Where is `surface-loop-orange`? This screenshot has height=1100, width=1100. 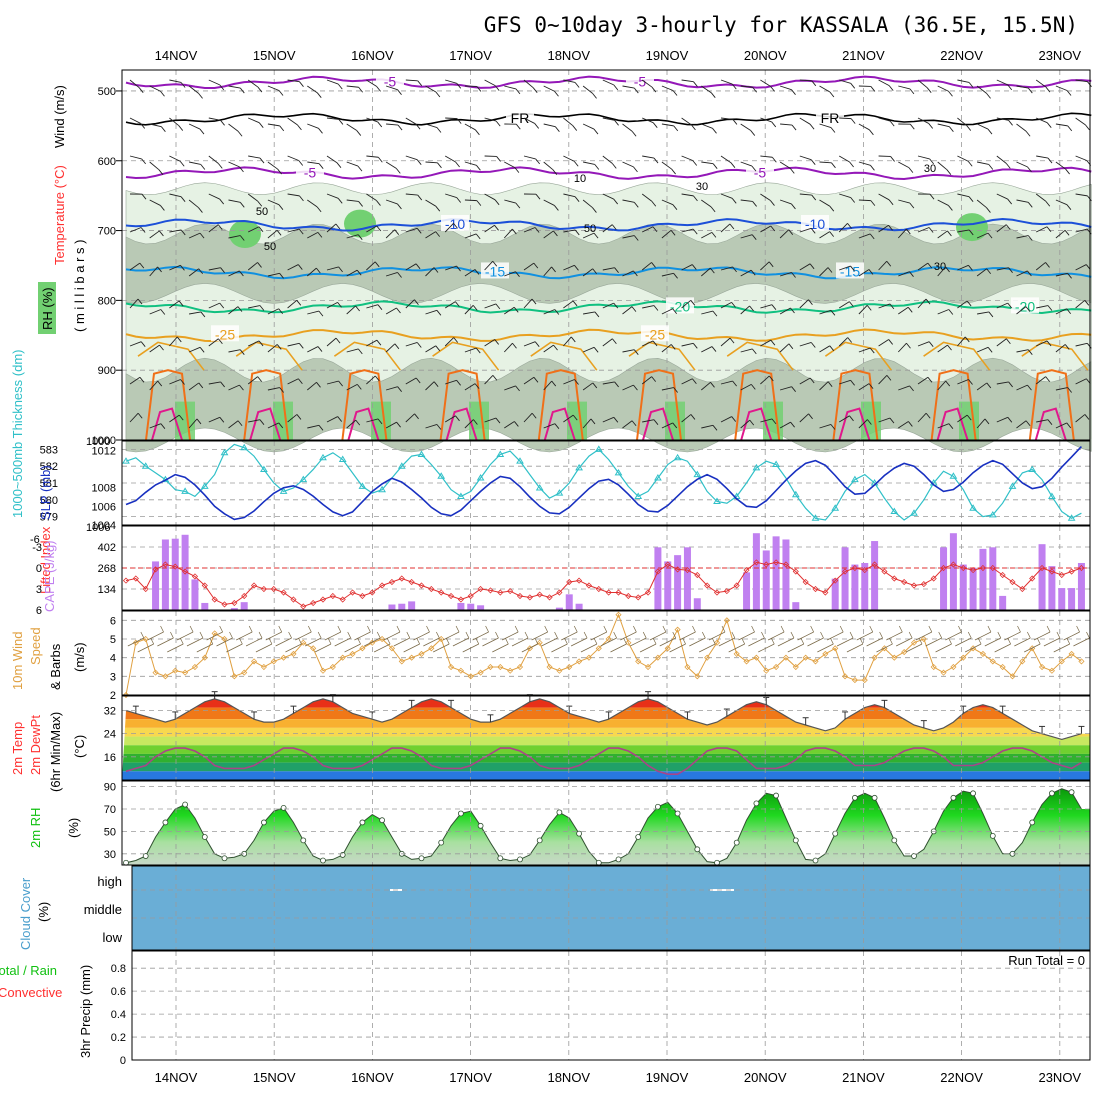
surface-loop-orange is located at coordinates (462, 405).